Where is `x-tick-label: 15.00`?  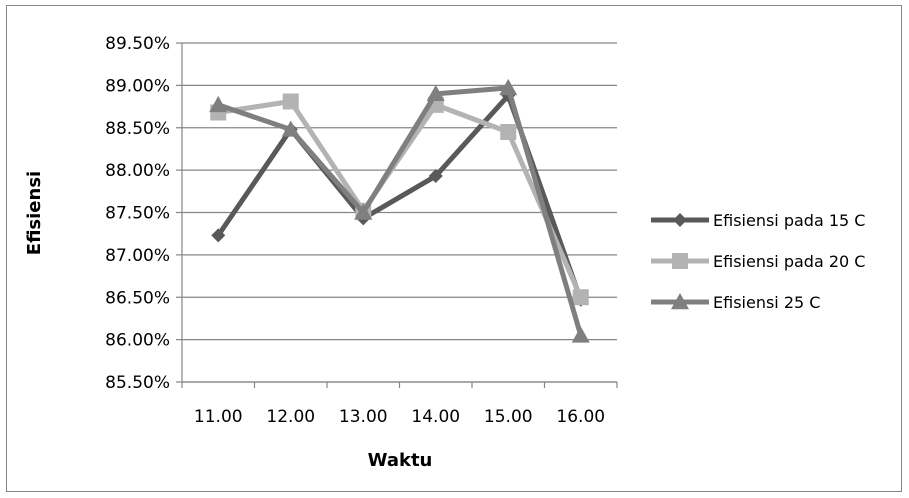 x-tick-label: 15.00 is located at coordinates (508, 417).